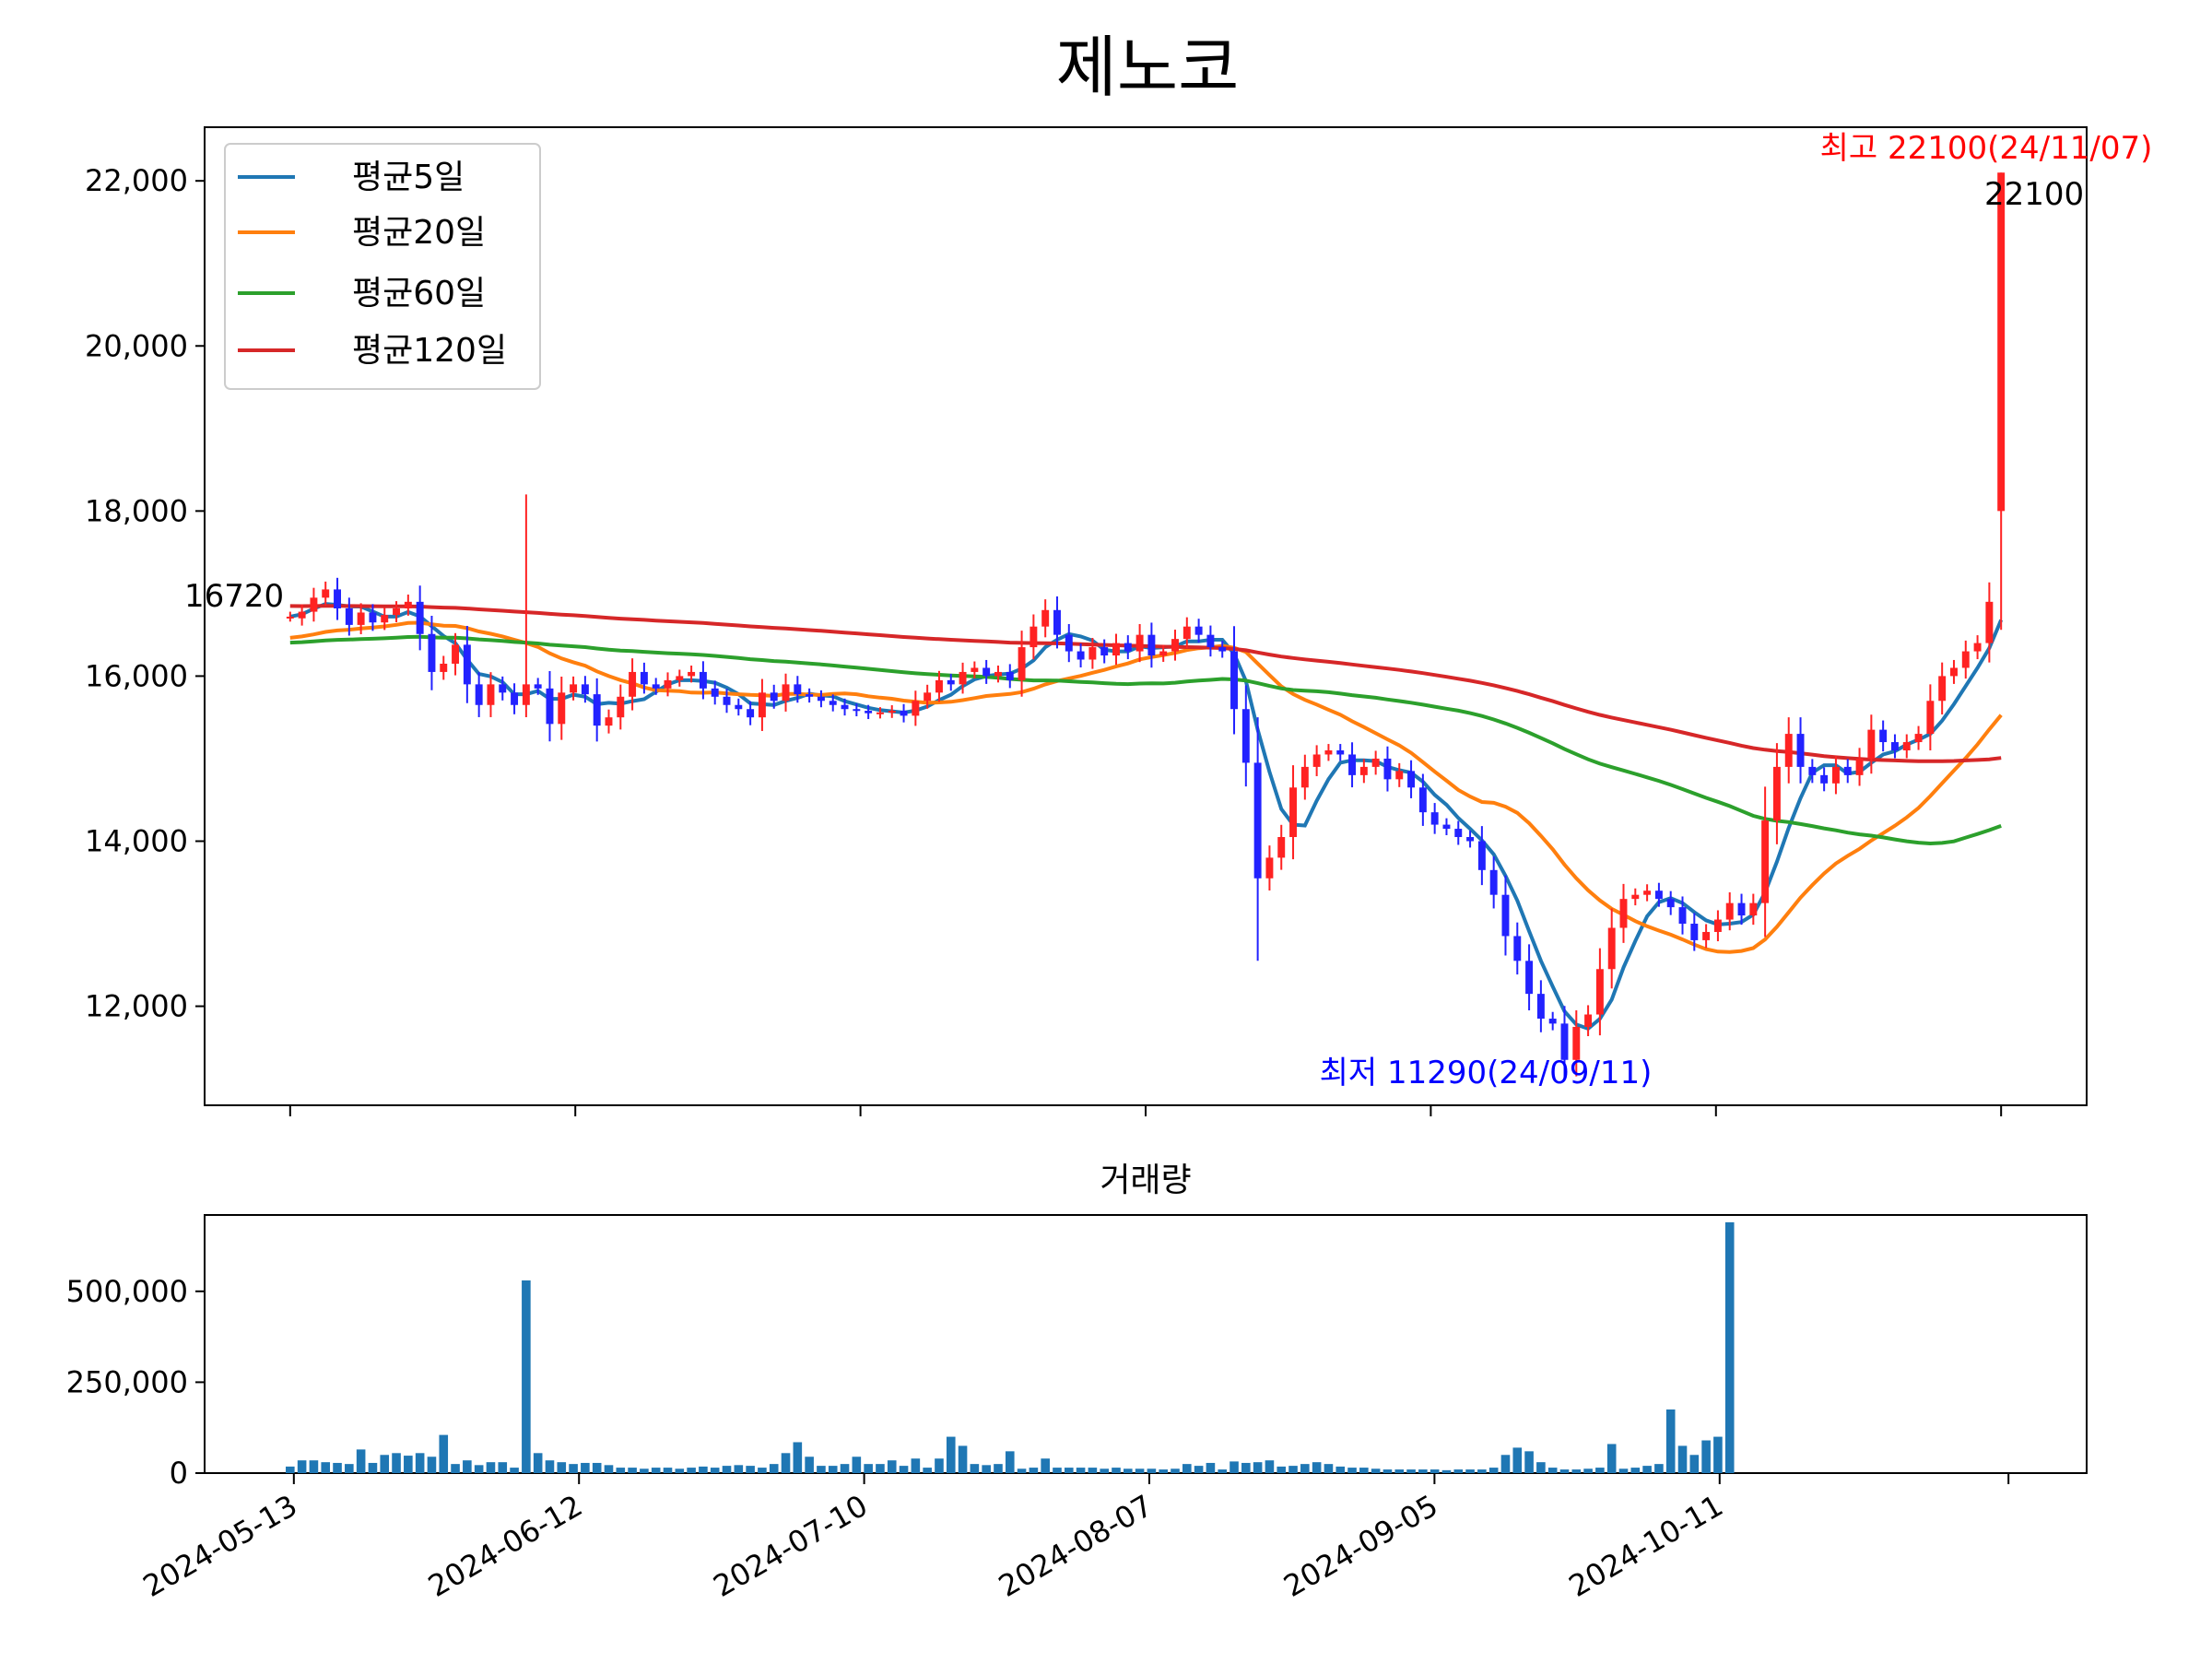  I want to click on x-tick-label: 2024-05-13, so click(220, 1546).